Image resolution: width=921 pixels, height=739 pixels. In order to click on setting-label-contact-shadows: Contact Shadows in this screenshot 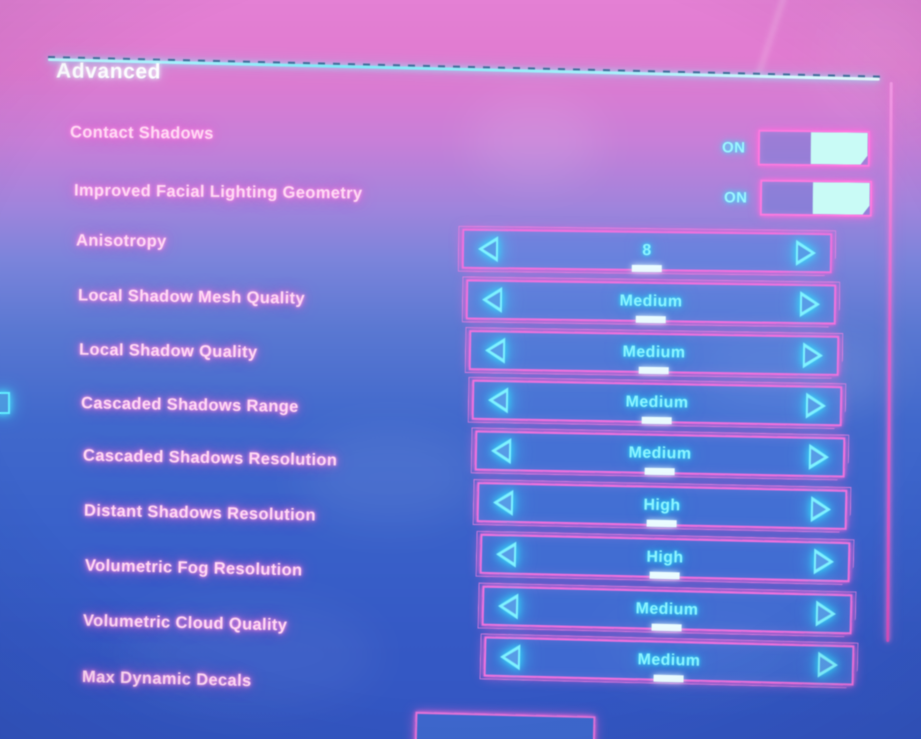, I will do `click(141, 133)`.